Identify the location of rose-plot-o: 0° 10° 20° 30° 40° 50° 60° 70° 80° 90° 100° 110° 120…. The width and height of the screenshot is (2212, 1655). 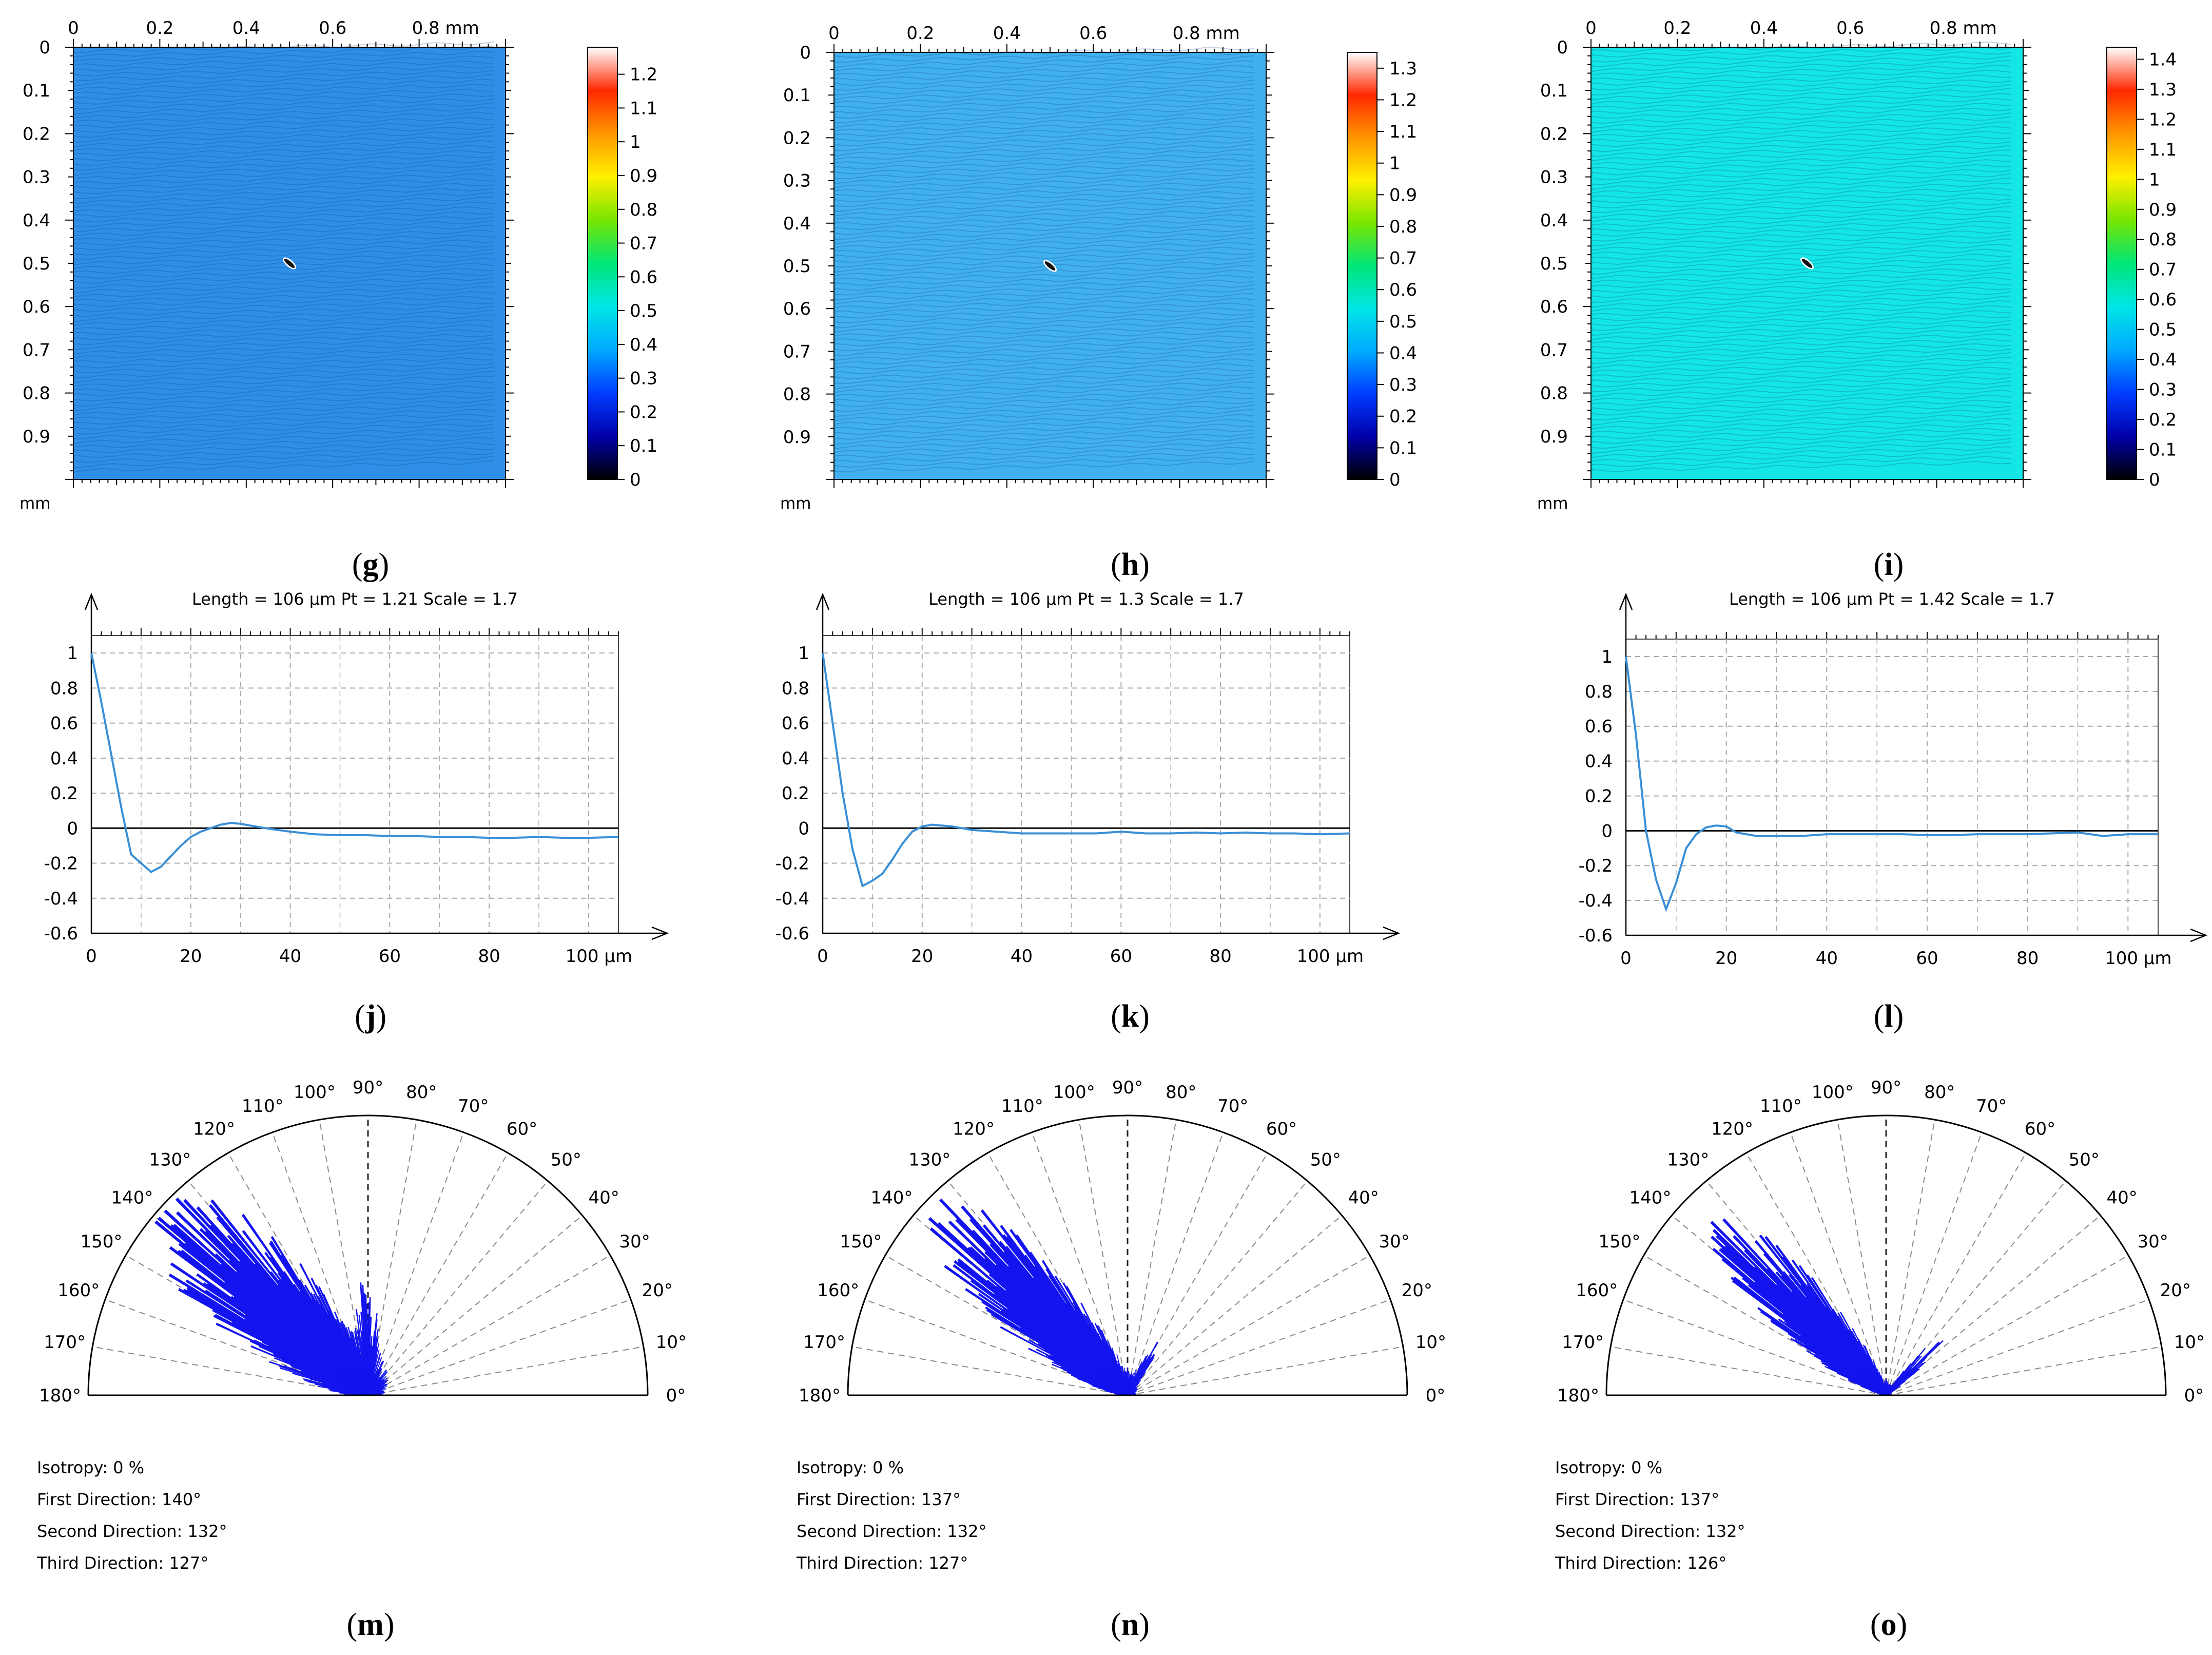
(1880, 1325).